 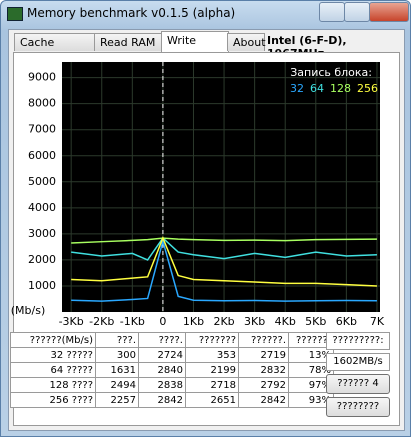 I want to click on legend-entry: 32, so click(x=297, y=88).